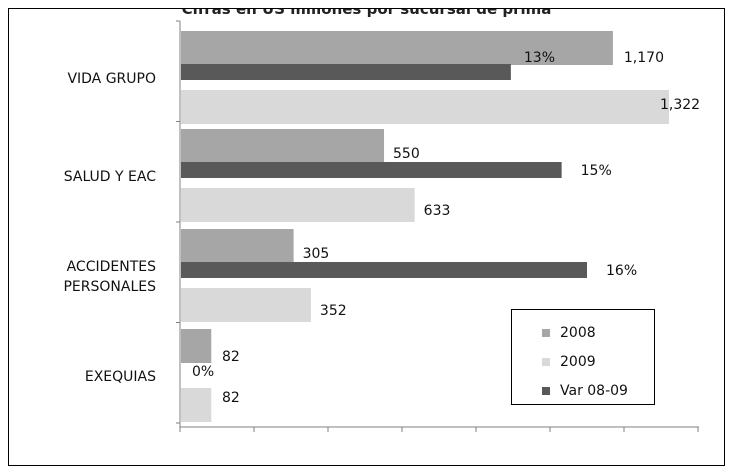 Image resolution: width=735 pixels, height=473 pixels. I want to click on data-label-var-08-09: 0%, so click(203, 372).